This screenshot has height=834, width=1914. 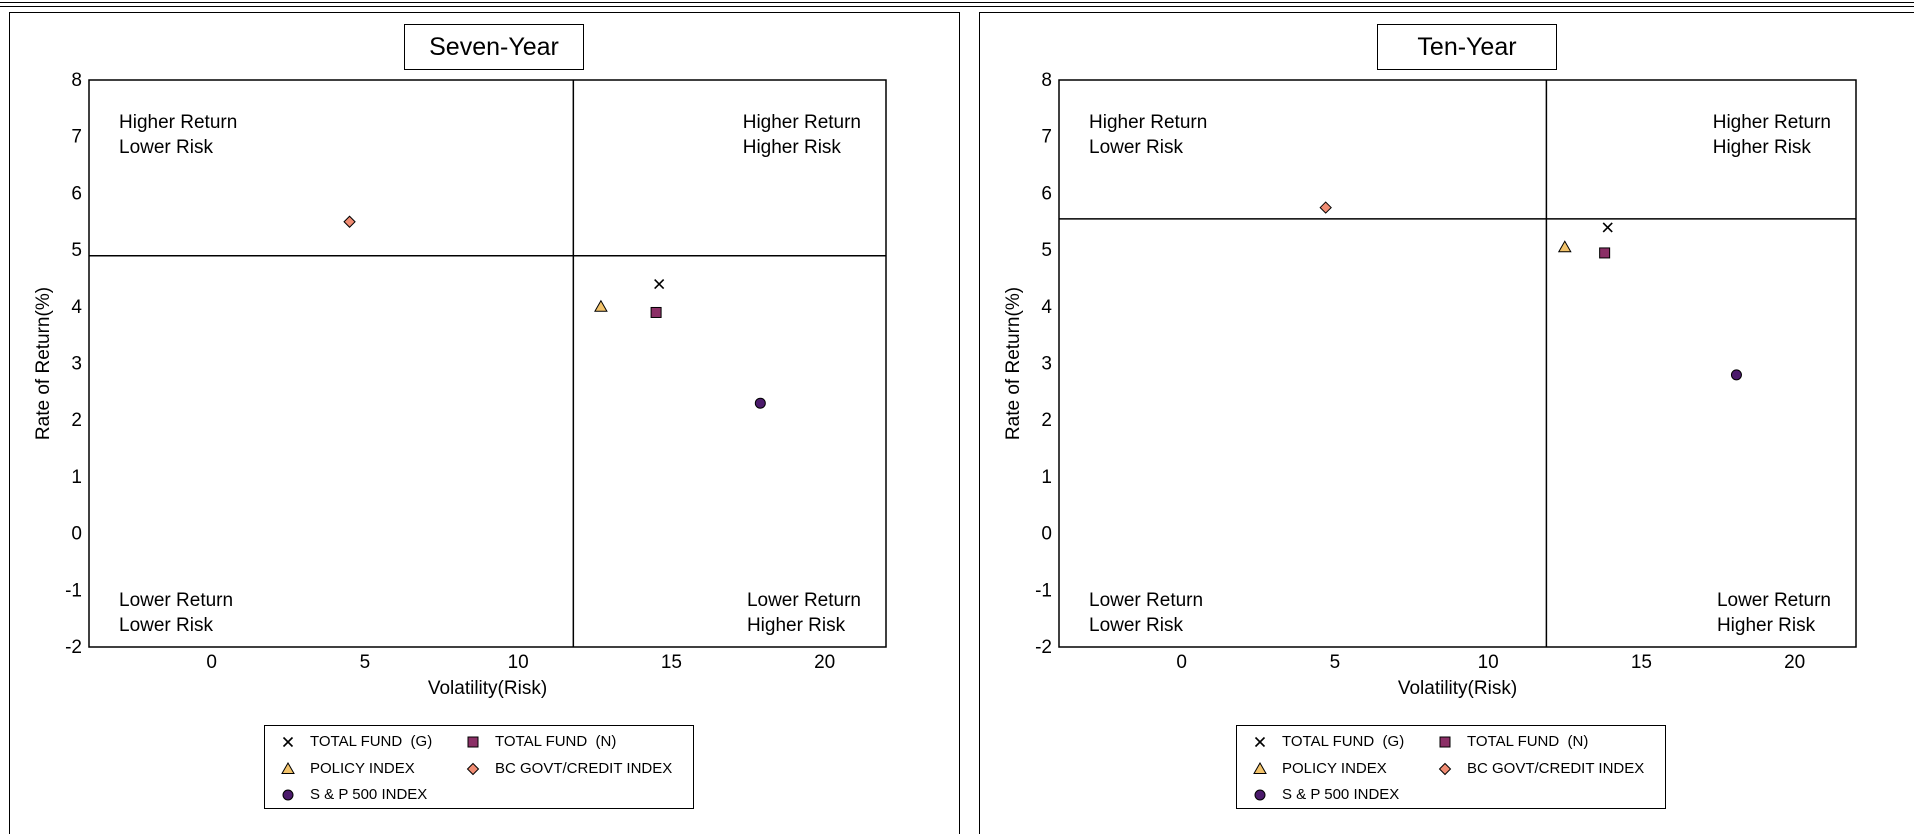 I want to click on y-tick-label: 4, so click(x=1046, y=307).